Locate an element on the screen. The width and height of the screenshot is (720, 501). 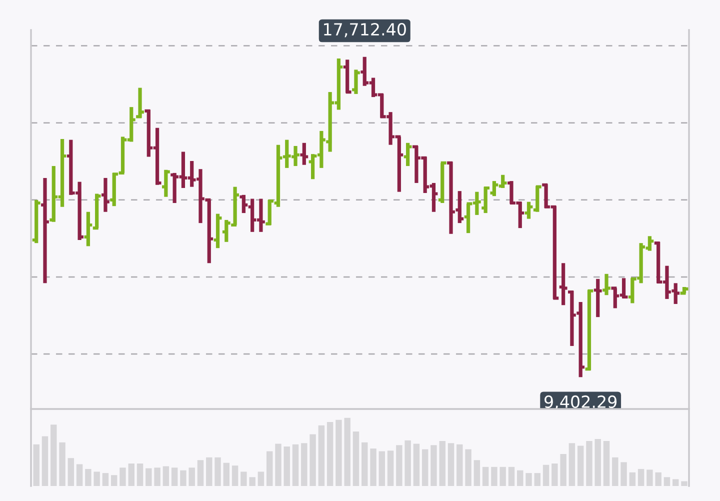
annotation: 17,712.40 is located at coordinates (365, 30).